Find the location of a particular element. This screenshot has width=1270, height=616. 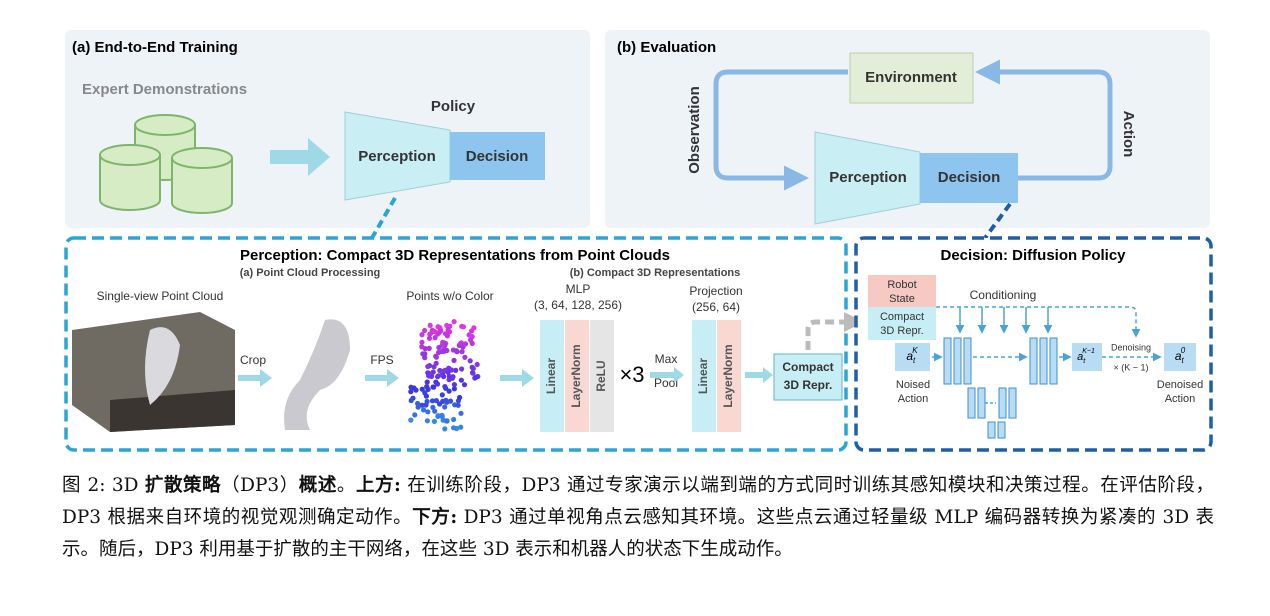

database-icon is located at coordinates (166, 164).